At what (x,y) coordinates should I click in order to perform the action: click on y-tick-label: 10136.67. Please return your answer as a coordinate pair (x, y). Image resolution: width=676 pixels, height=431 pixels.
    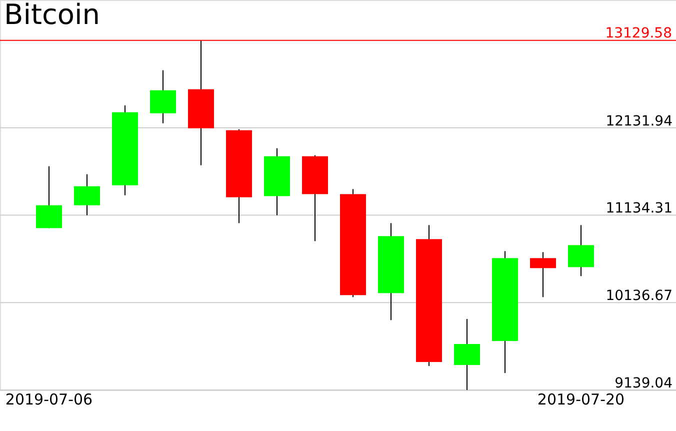
    Looking at the image, I should click on (639, 296).